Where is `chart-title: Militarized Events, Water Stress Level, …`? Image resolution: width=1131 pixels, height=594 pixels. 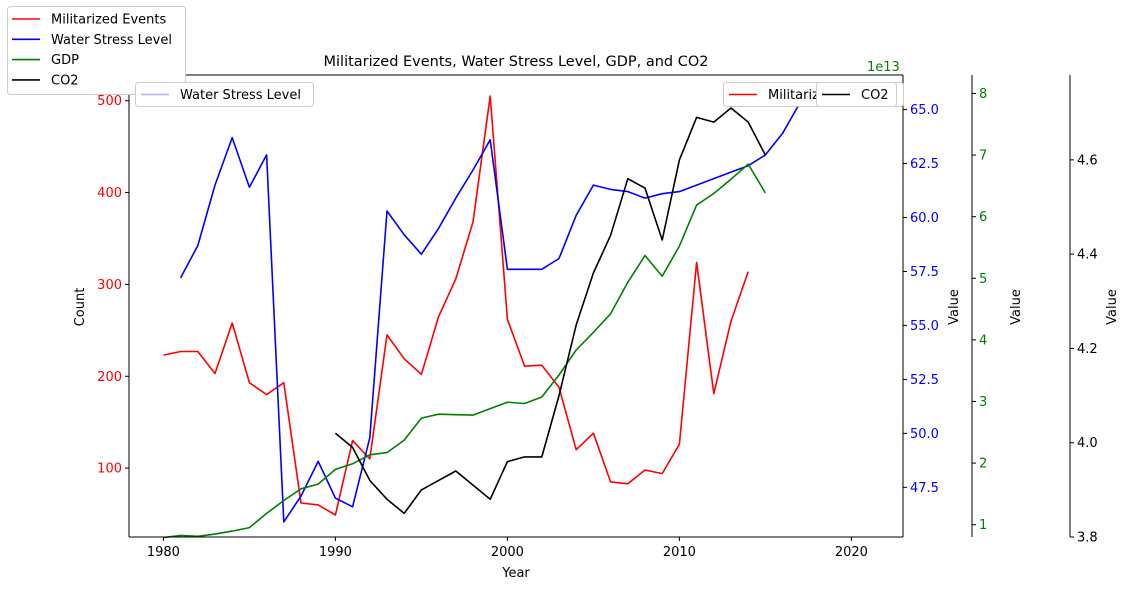
chart-title: Militarized Events, Water Stress Level, … is located at coordinates (516, 62).